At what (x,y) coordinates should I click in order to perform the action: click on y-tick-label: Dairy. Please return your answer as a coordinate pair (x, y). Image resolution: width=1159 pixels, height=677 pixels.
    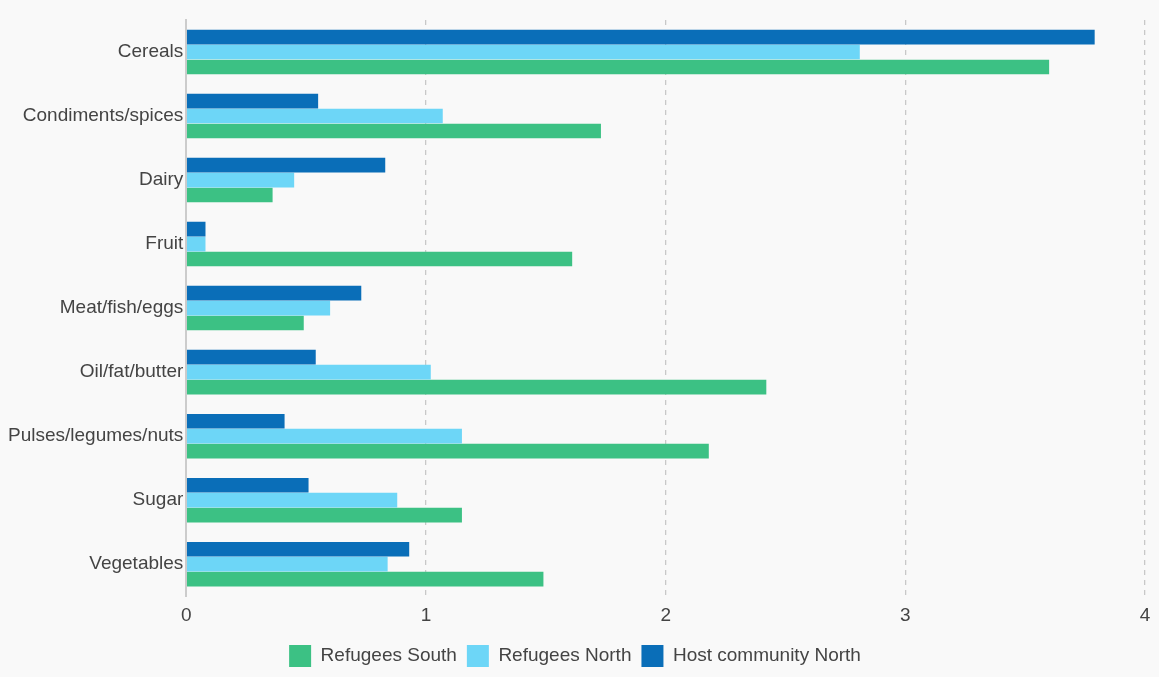
    Looking at the image, I should click on (161, 179).